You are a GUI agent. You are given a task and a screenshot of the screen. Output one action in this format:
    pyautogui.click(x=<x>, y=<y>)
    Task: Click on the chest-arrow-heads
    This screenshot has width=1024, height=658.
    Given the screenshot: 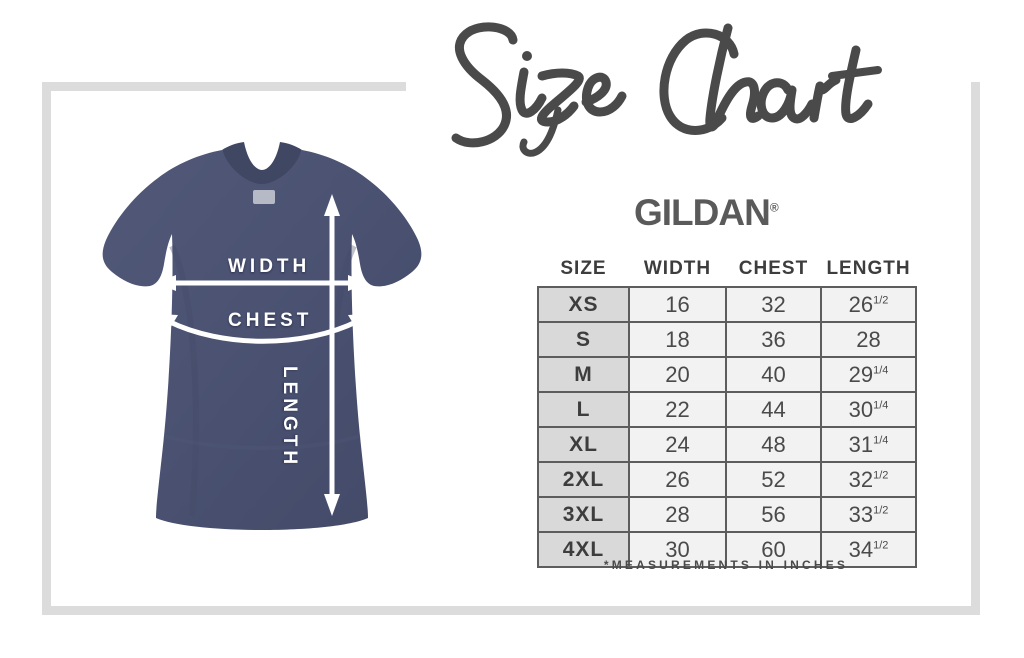 What is the action you would take?
    pyautogui.click(x=263, y=322)
    